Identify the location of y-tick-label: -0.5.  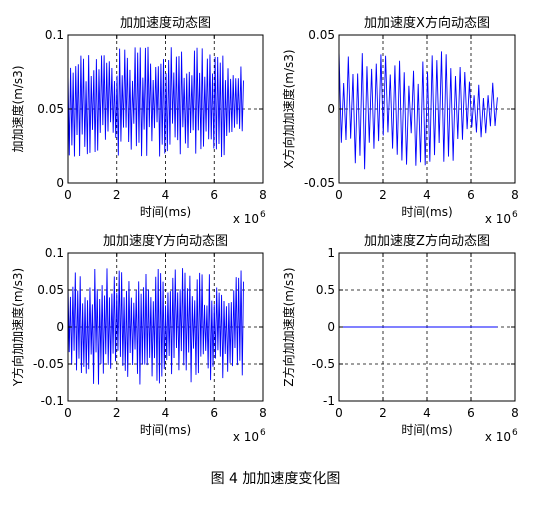
(323, 364).